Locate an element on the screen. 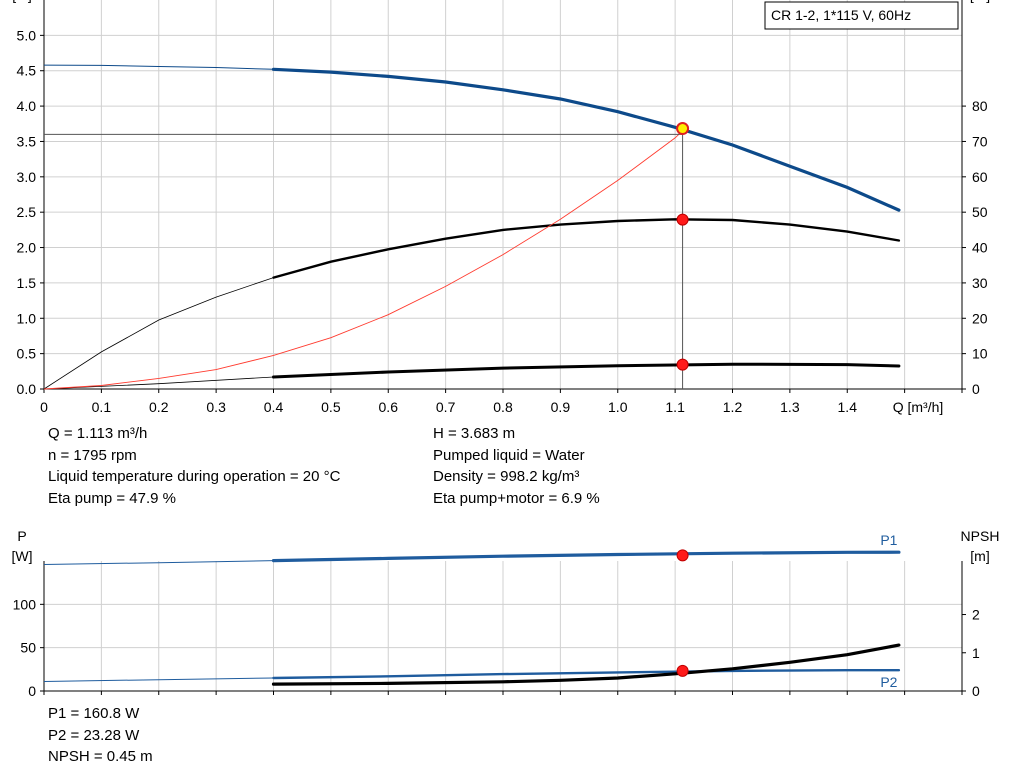 This screenshot has height=781, width=1024. p1-series-label: P1 is located at coordinates (888, 540).